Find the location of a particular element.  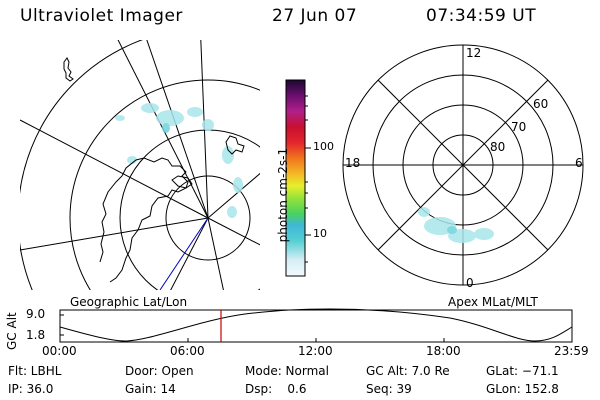

info-mode: Mode: Normal is located at coordinates (287, 371).